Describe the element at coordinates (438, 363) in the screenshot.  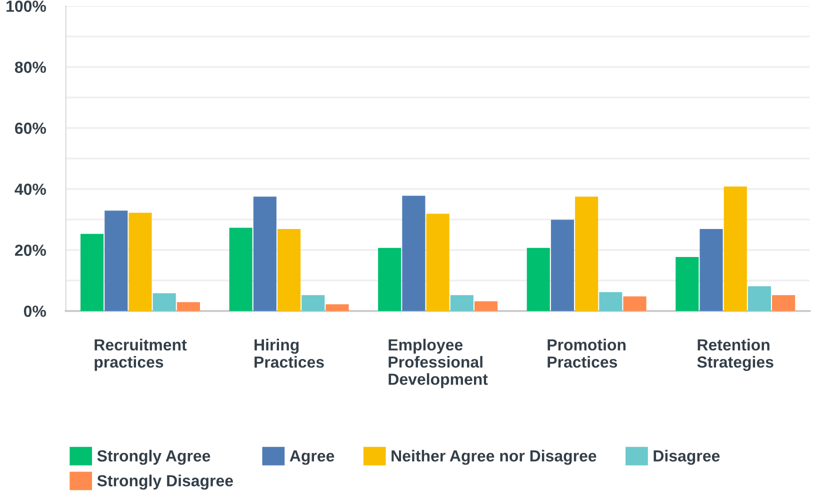
I see `x-tick-label: Employee Professional Development` at that location.